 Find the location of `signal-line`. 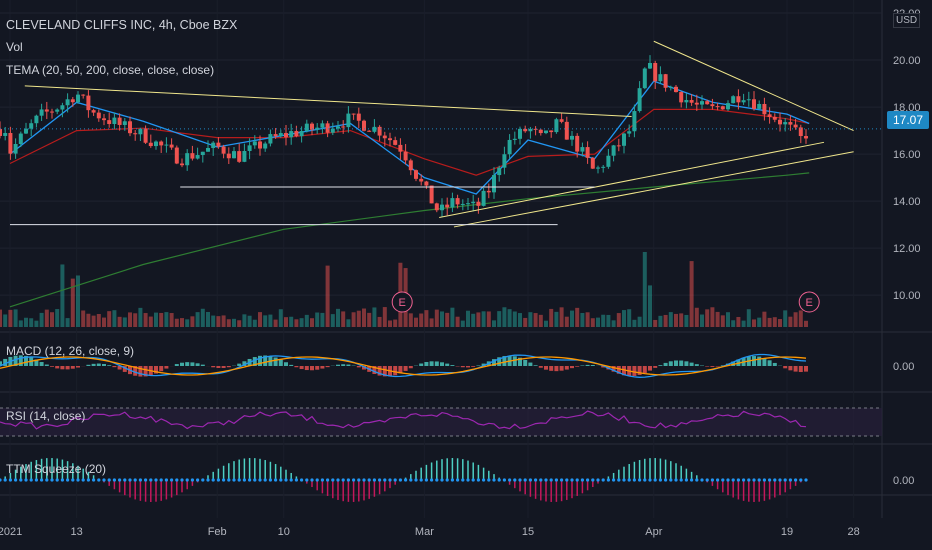

signal-line is located at coordinates (403, 366).